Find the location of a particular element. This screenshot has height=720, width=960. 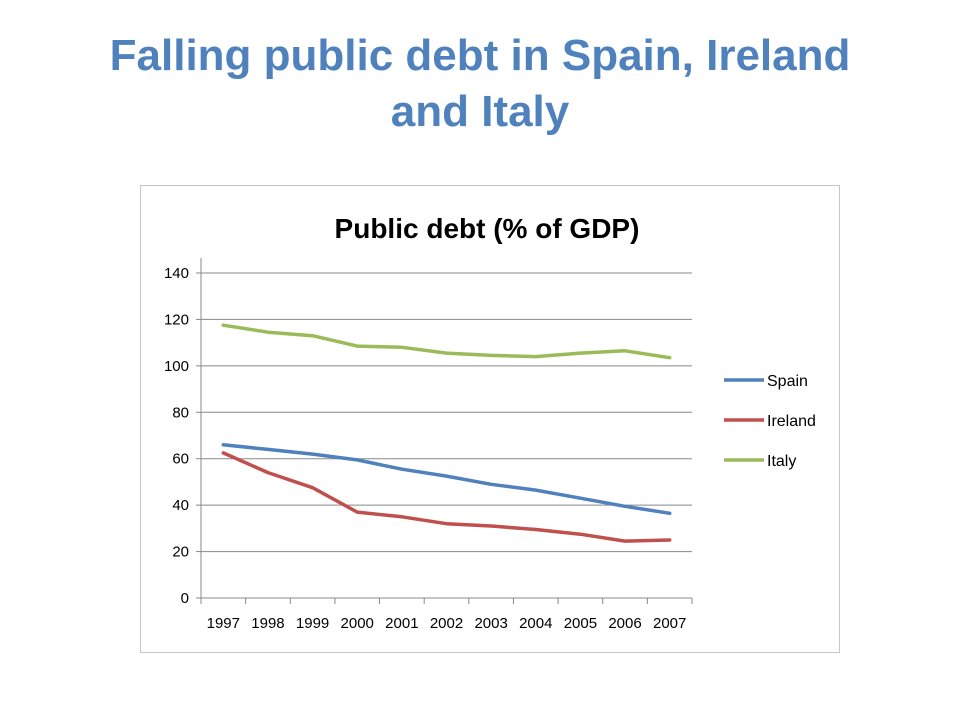

series-line-ireland is located at coordinates (446, 497).